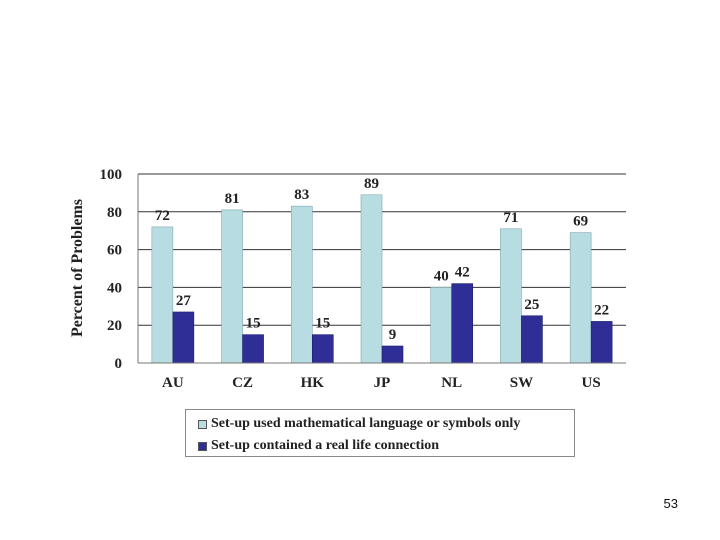 Image resolution: width=720 pixels, height=540 pixels. What do you see at coordinates (232, 199) in the screenshot?
I see `data-label-cz-series-1: 81` at bounding box center [232, 199].